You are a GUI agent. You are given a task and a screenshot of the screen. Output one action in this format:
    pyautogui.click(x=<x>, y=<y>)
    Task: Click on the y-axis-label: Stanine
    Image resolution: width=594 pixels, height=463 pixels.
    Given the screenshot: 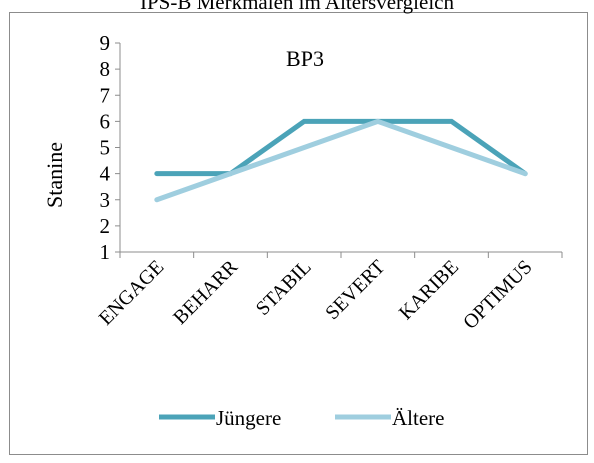 What is the action you would take?
    pyautogui.click(x=54, y=175)
    